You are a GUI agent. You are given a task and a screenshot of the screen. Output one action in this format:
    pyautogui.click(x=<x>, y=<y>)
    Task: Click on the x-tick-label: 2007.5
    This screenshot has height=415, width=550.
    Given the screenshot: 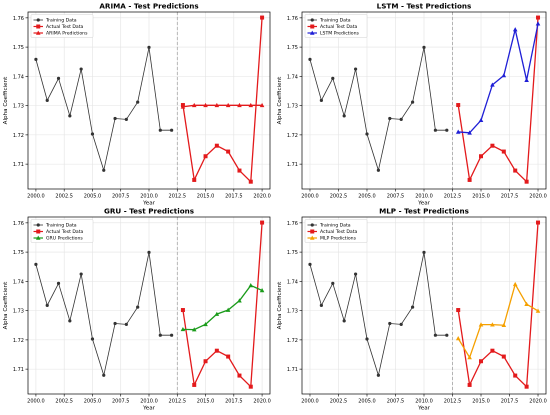 What is the action you would take?
    pyautogui.click(x=121, y=402)
    